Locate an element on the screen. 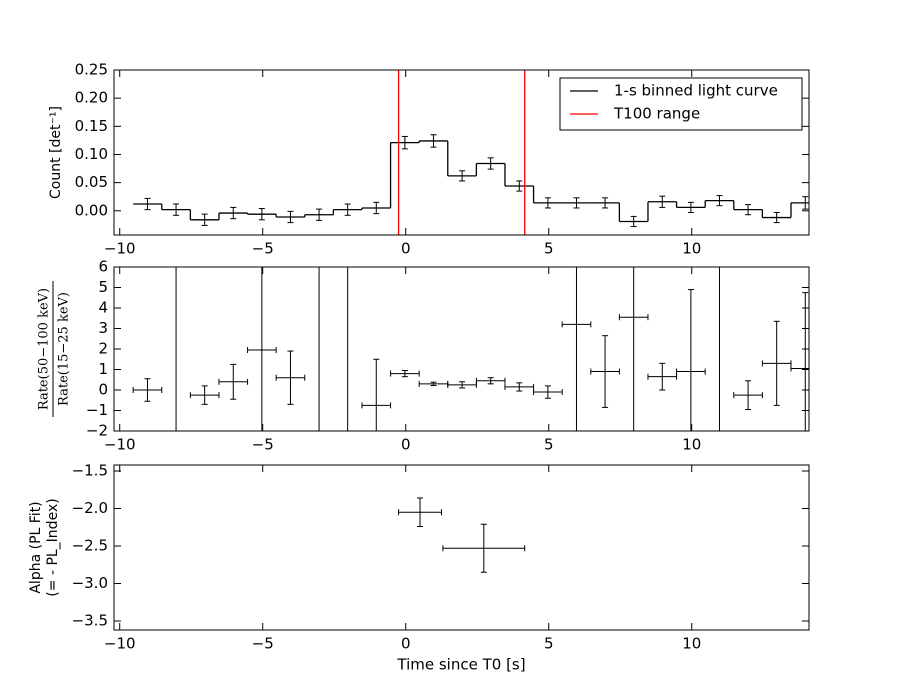  y-tick-label: −2 is located at coordinates (97, 431).